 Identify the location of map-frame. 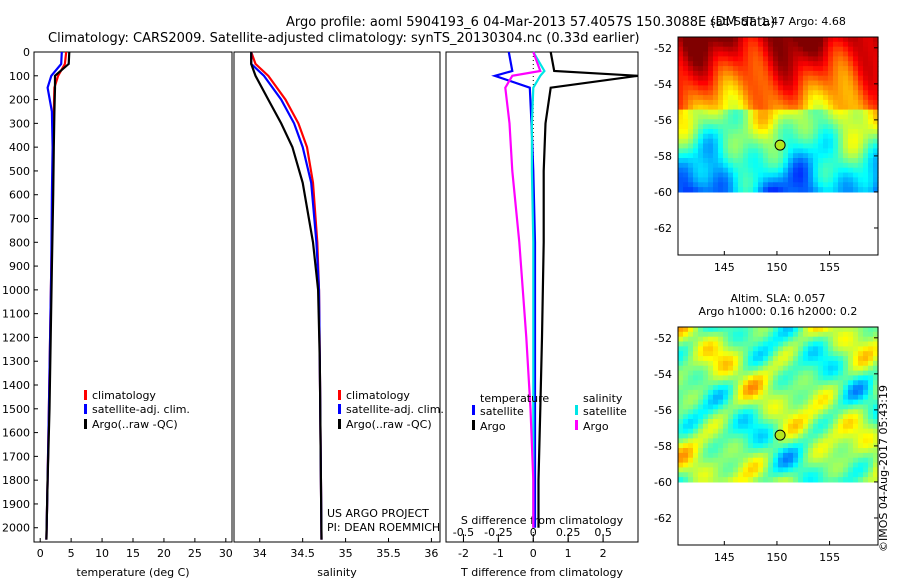
(778, 146).